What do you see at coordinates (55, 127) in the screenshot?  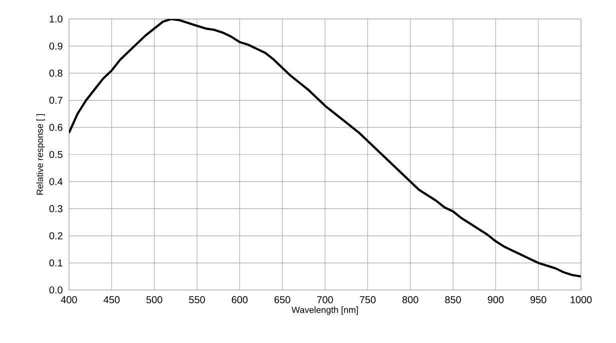 I see `y-tick-label: 0.6` at bounding box center [55, 127].